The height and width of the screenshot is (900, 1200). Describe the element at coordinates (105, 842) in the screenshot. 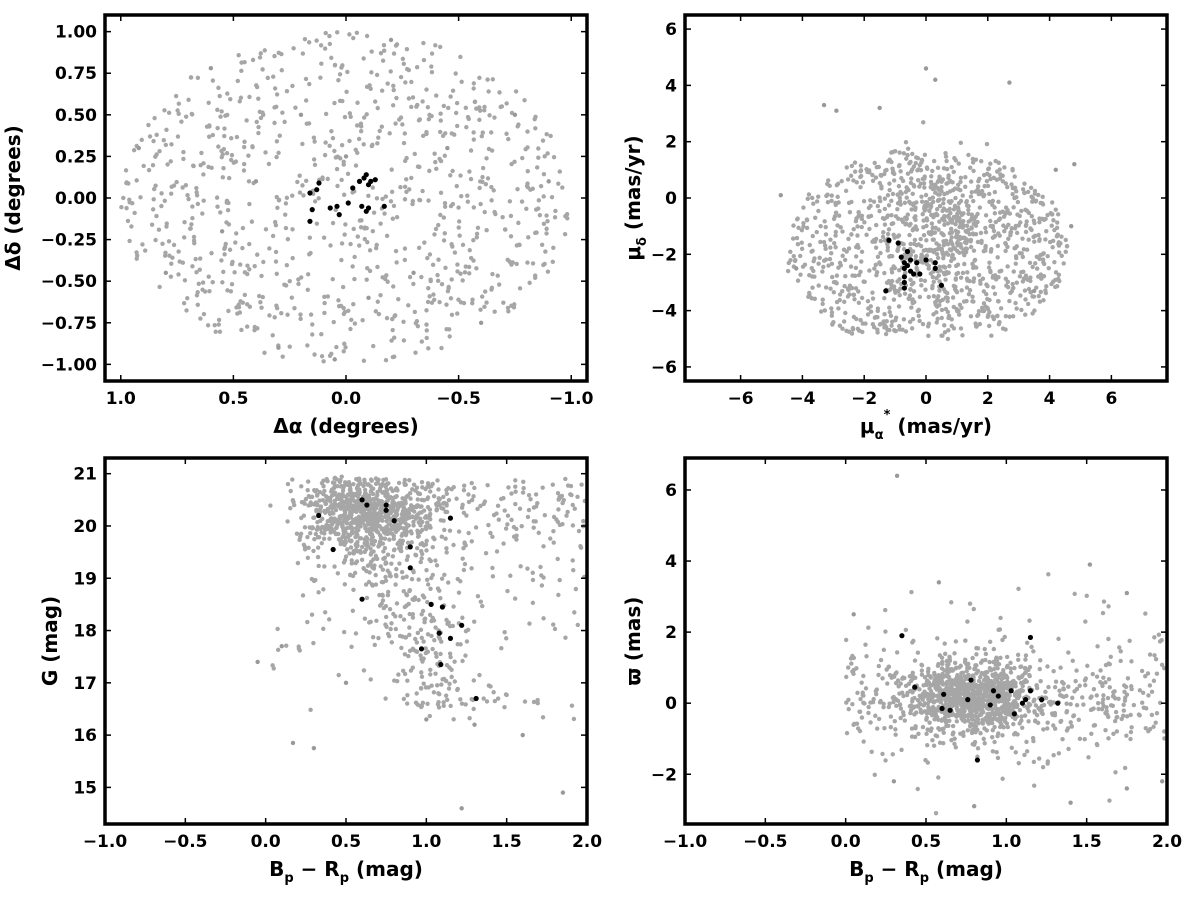

I see `x-tick-label: −1.0` at that location.